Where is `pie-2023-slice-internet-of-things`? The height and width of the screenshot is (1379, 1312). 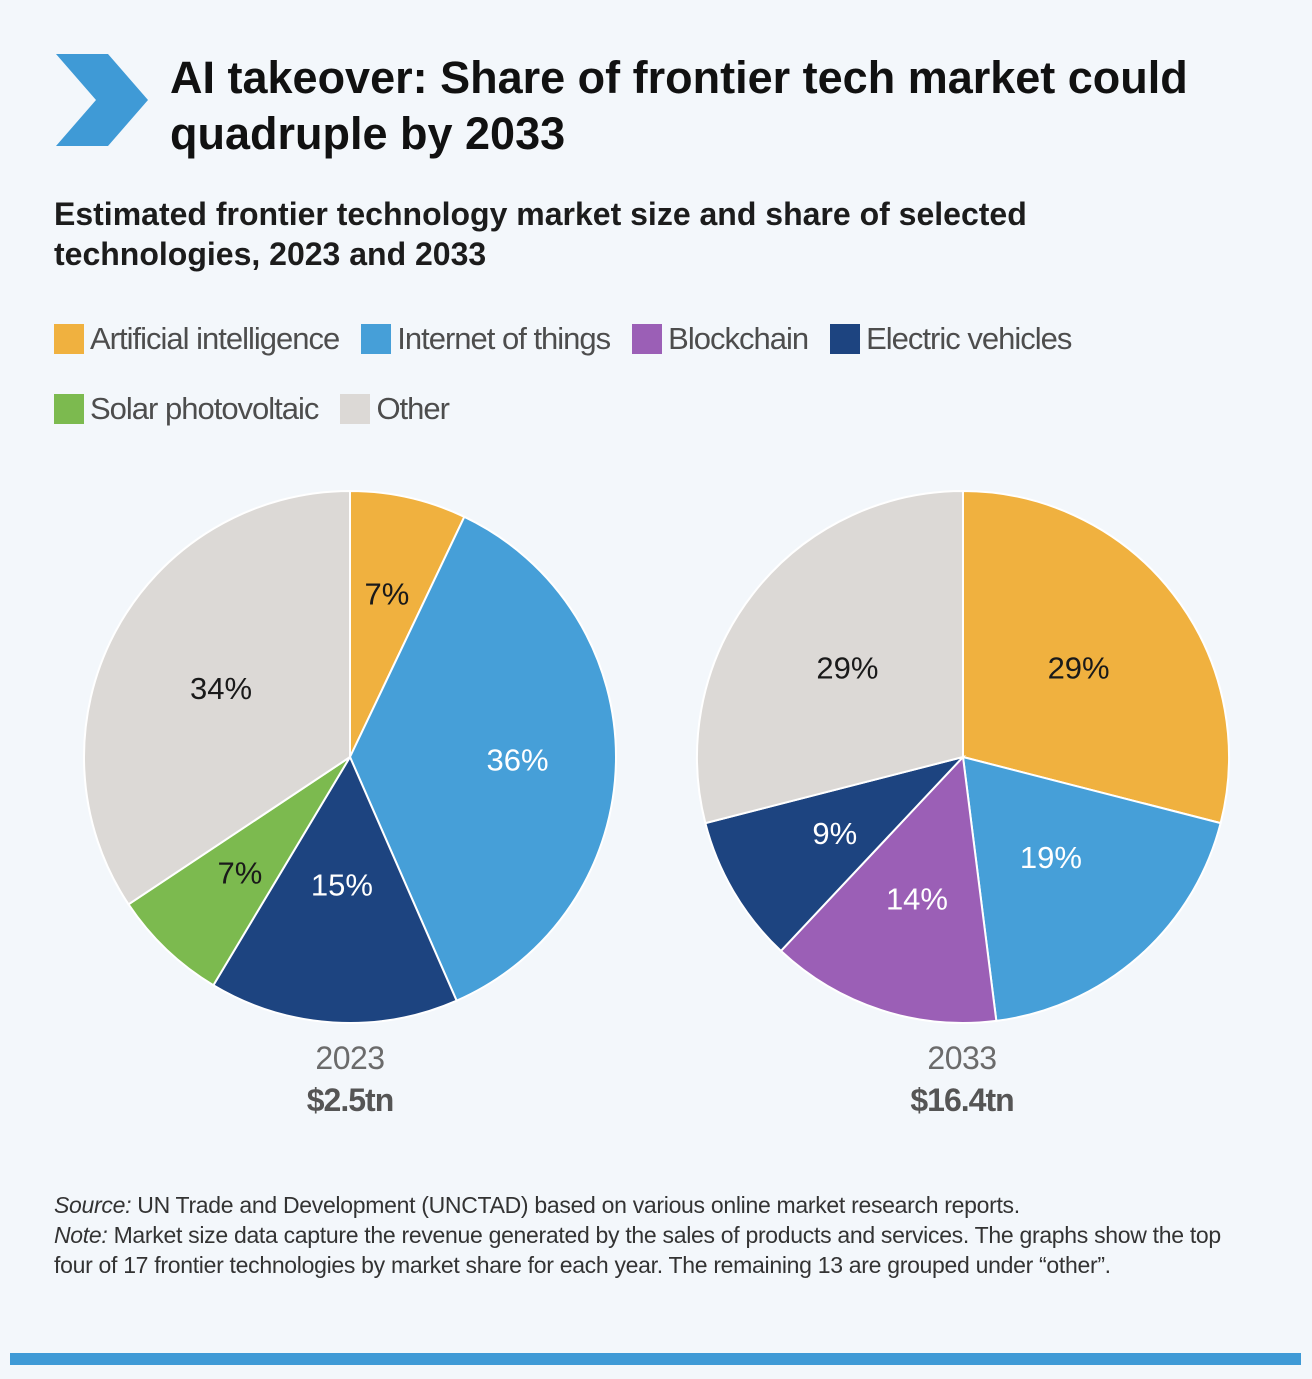 pie-2023-slice-internet-of-things is located at coordinates (482, 758).